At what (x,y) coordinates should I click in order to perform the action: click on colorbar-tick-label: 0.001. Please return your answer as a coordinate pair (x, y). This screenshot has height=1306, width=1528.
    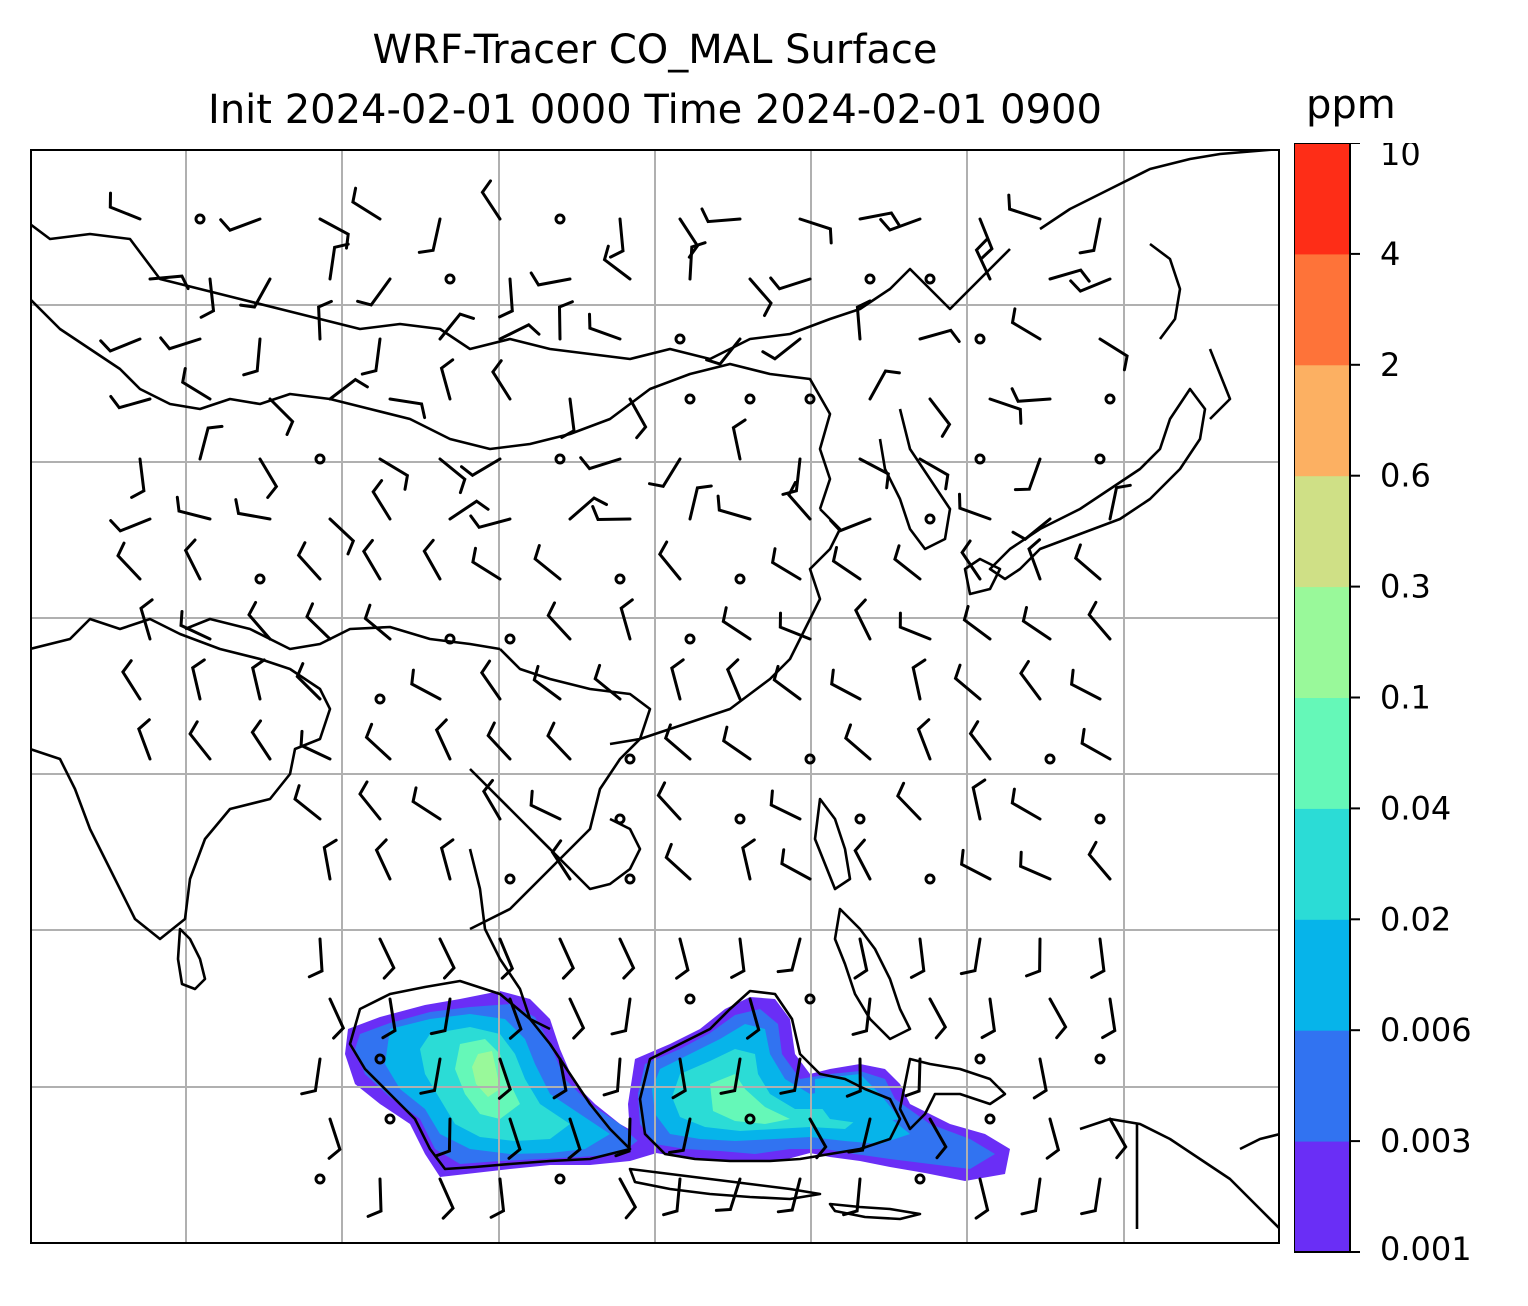
    Looking at the image, I should click on (1426, 1246).